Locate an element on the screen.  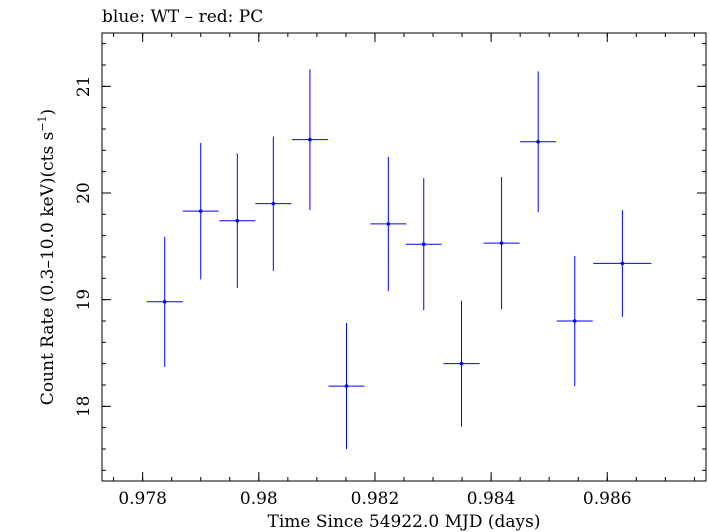
y-axis-label-end: ) is located at coordinates (48, 112).